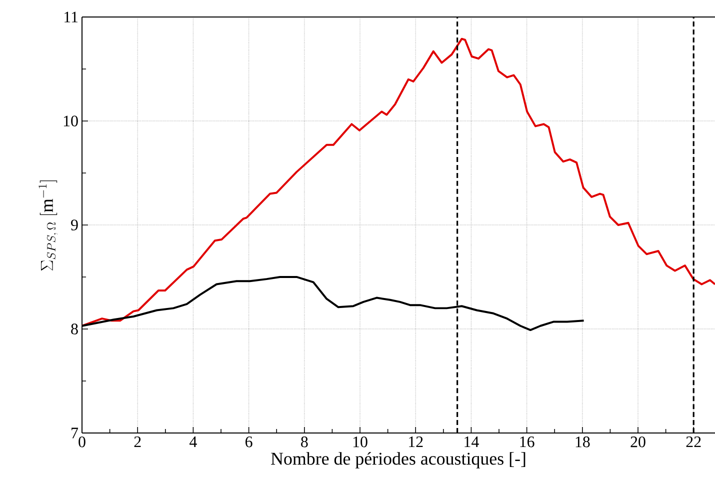 Image resolution: width=715 pixels, height=495 pixels. I want to click on x-tick-label: 16, so click(527, 442).